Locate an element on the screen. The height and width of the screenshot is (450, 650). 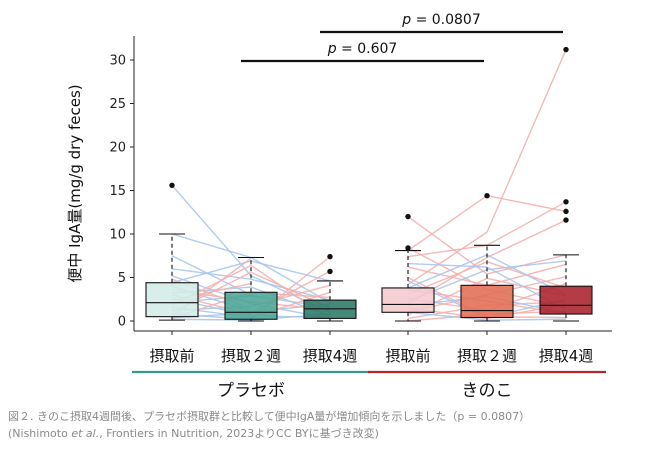
y-tick-label: 5 is located at coordinates (122, 278).